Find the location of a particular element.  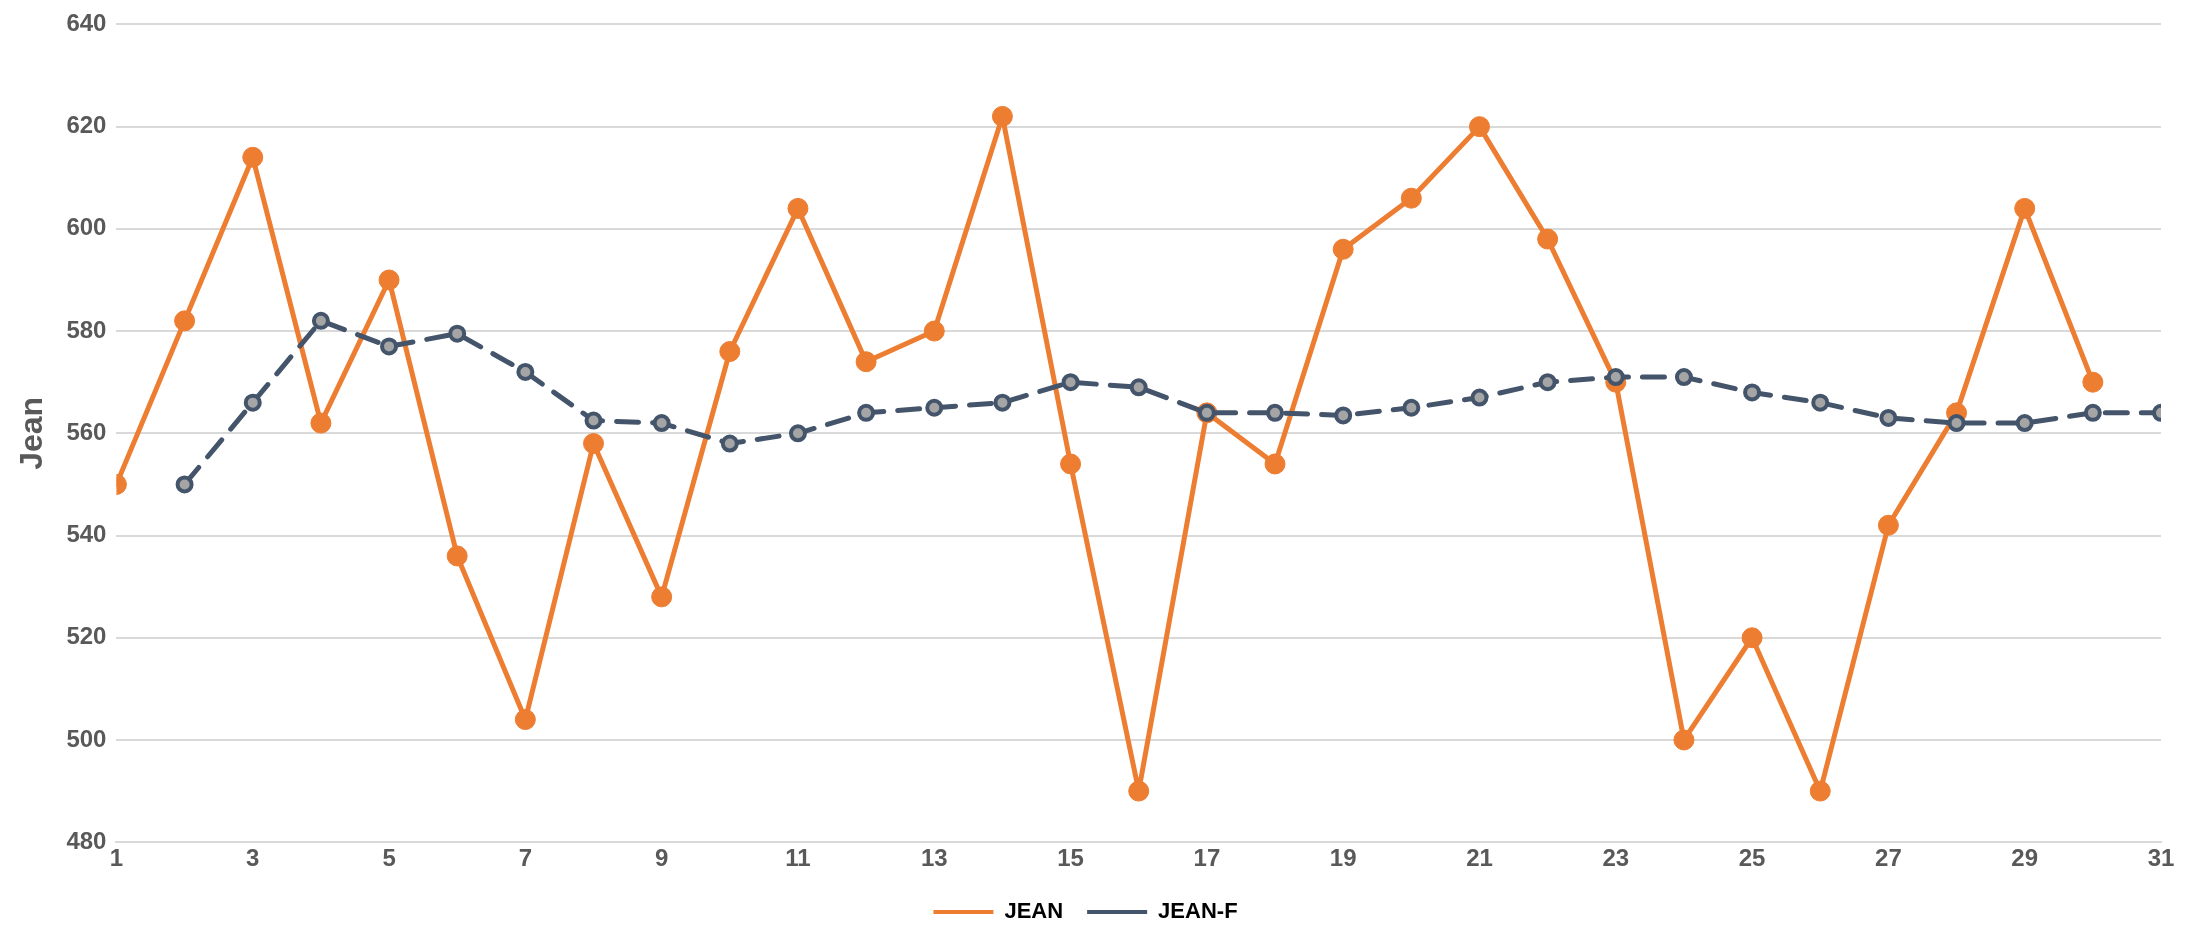

y-tick-label: 580 is located at coordinates (86, 329).